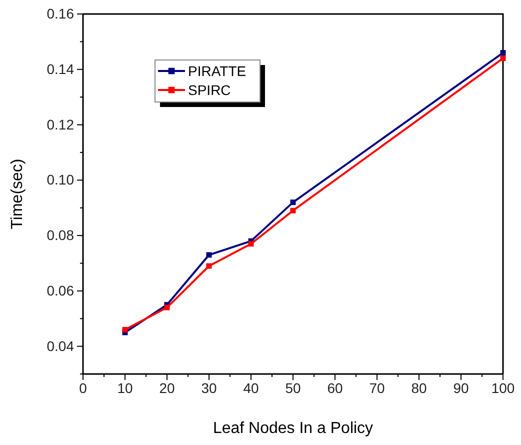 This screenshot has width=521, height=445. What do you see at coordinates (209, 388) in the screenshot?
I see `x-tick-label: 30` at bounding box center [209, 388].